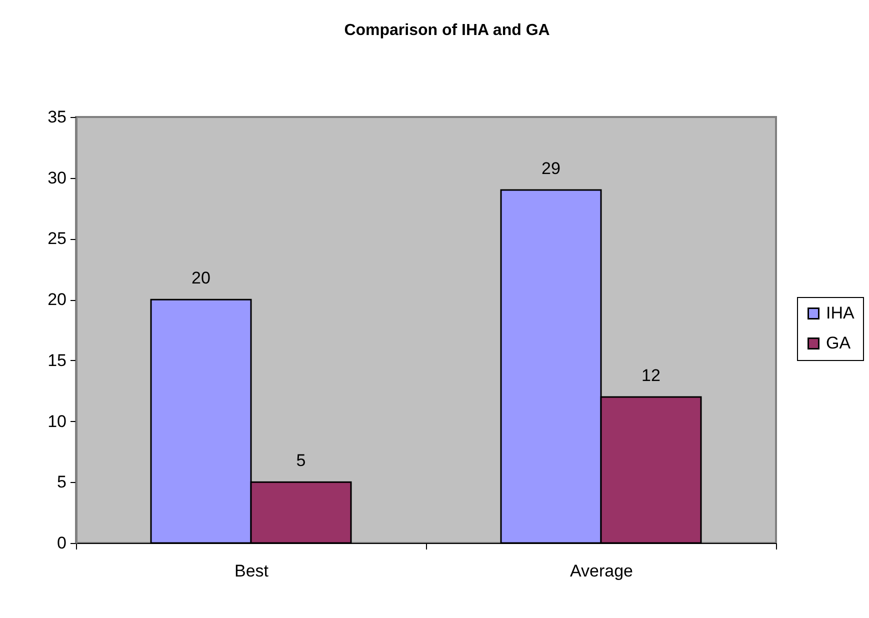  I want to click on data-label: 5, so click(301, 460).